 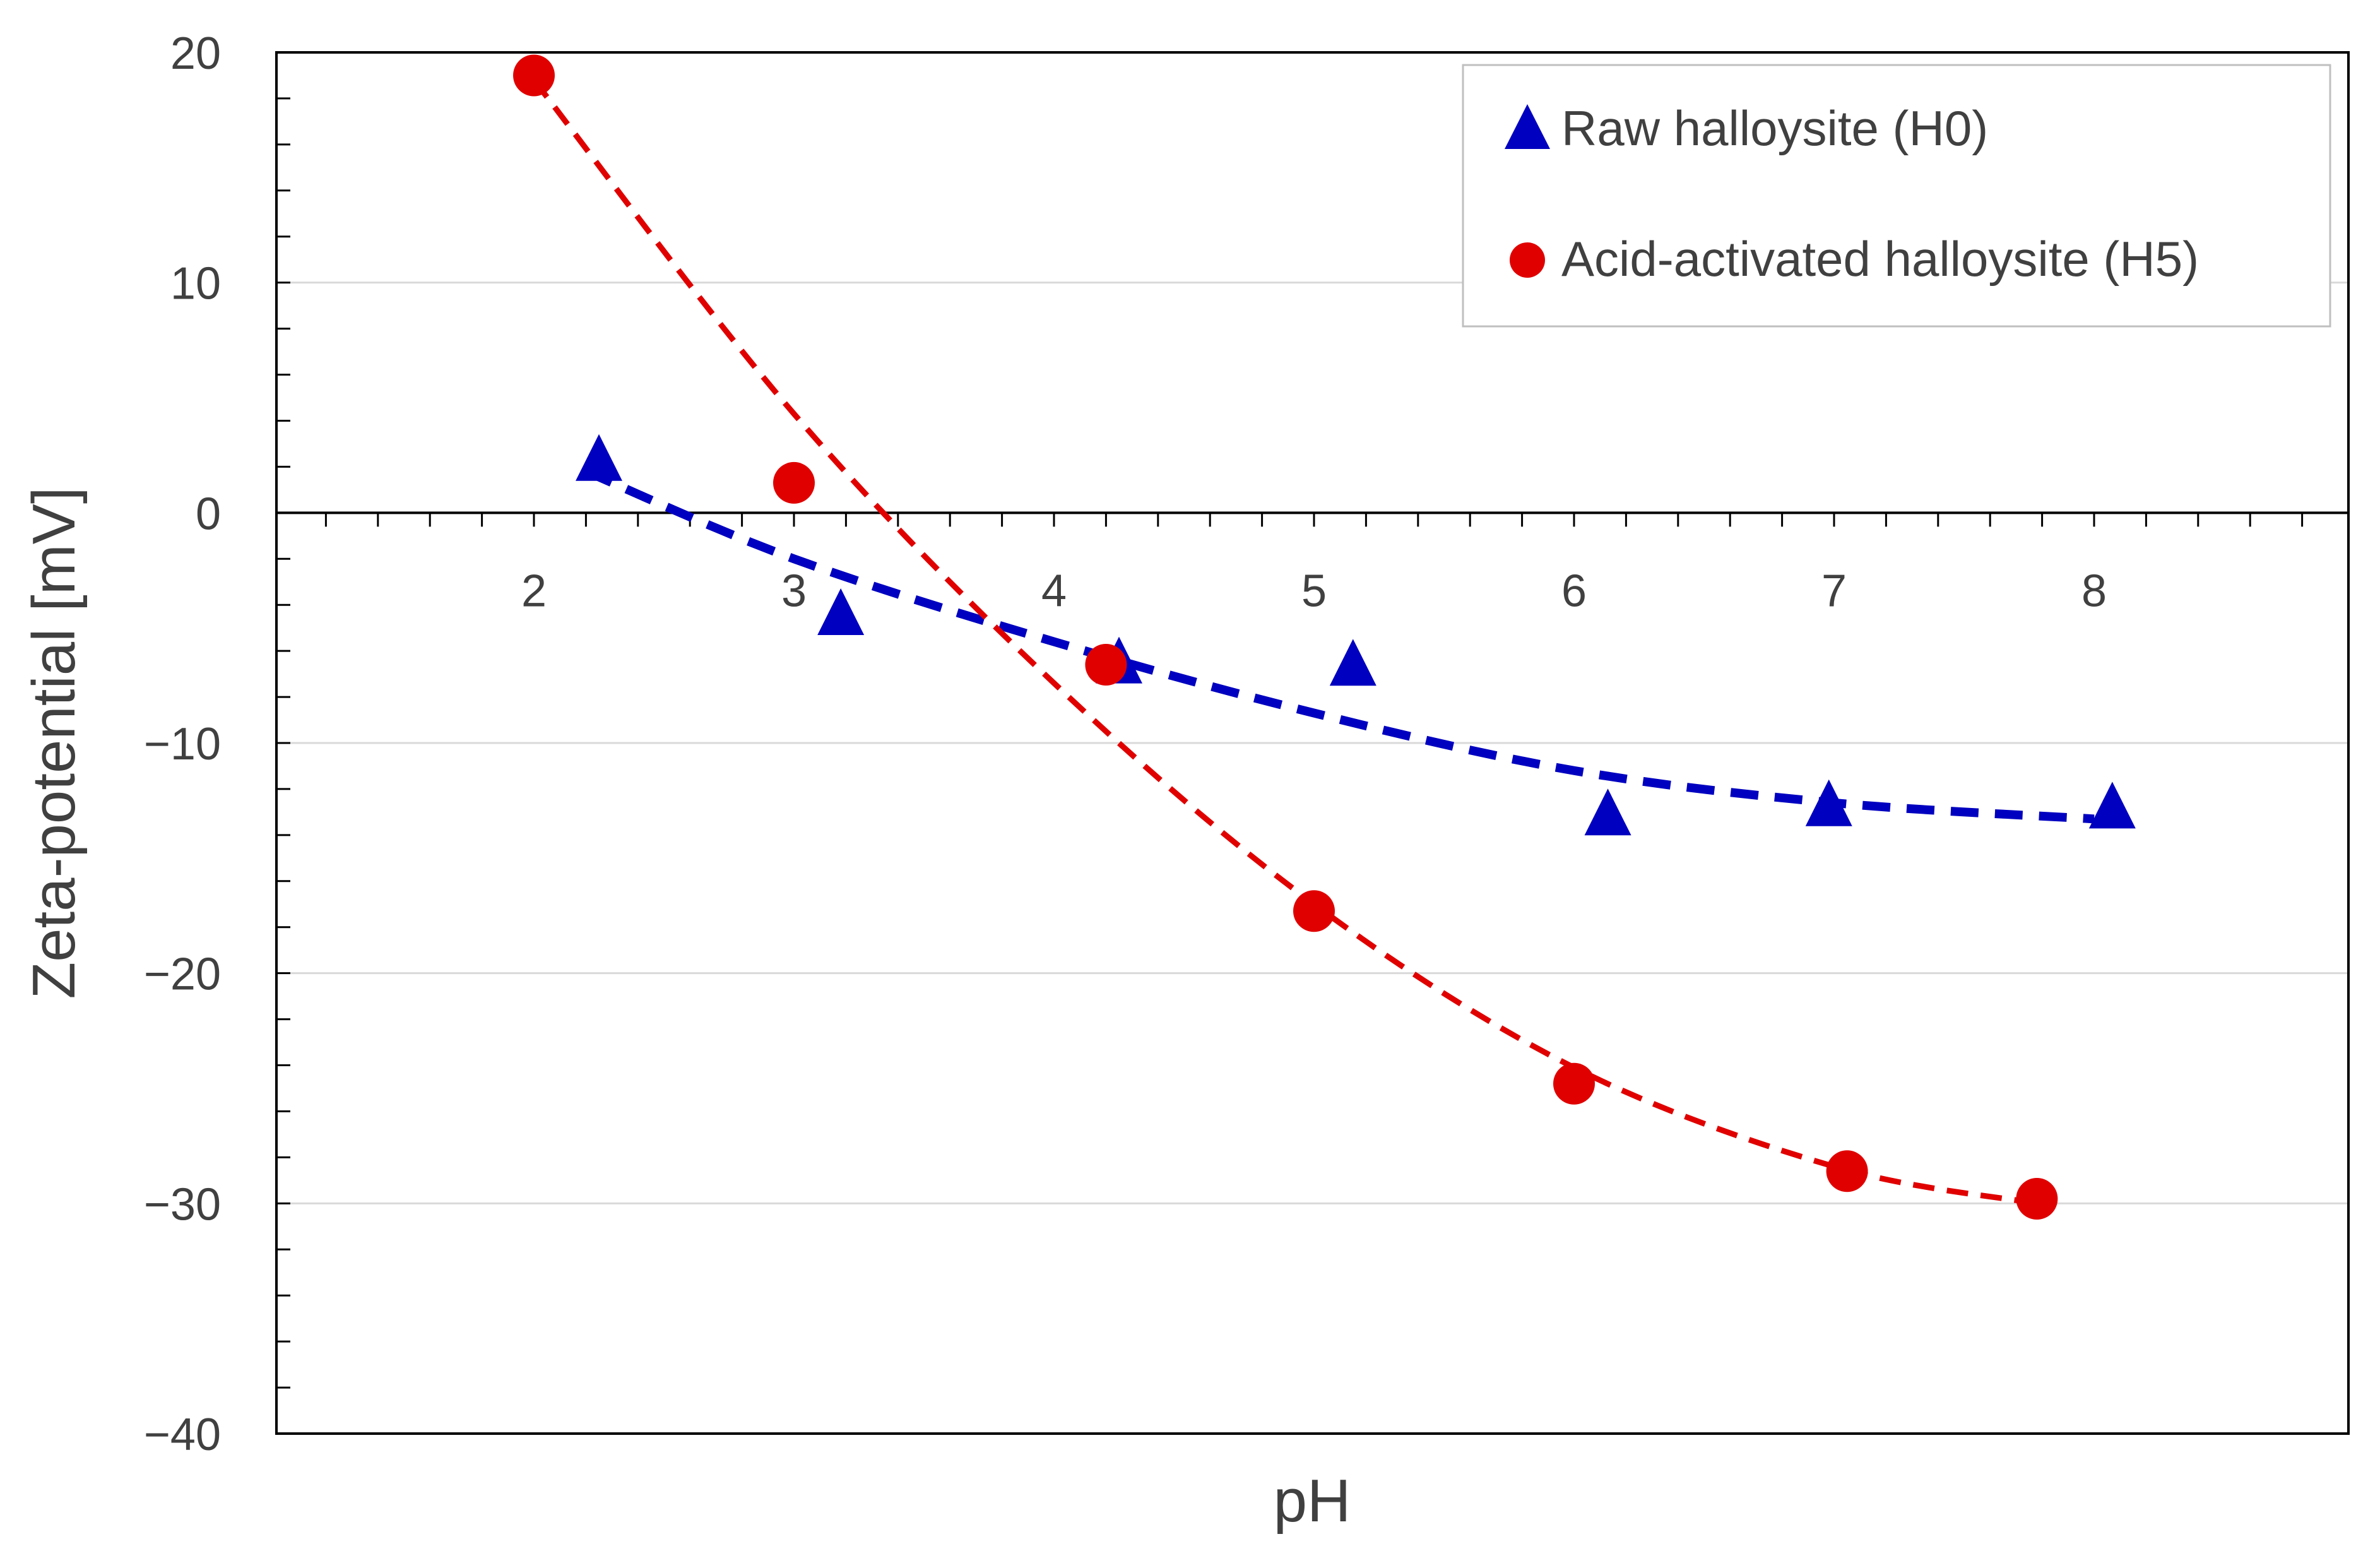 I want to click on trendline-h0, so click(x=1339, y=645).